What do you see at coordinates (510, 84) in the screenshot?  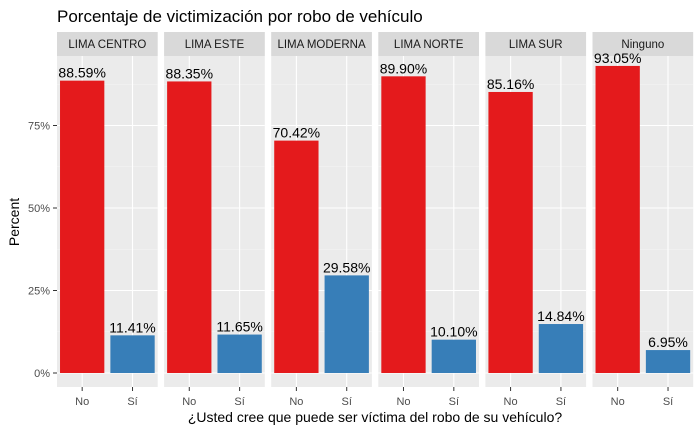 I see `bar-value-label: 85.16%` at bounding box center [510, 84].